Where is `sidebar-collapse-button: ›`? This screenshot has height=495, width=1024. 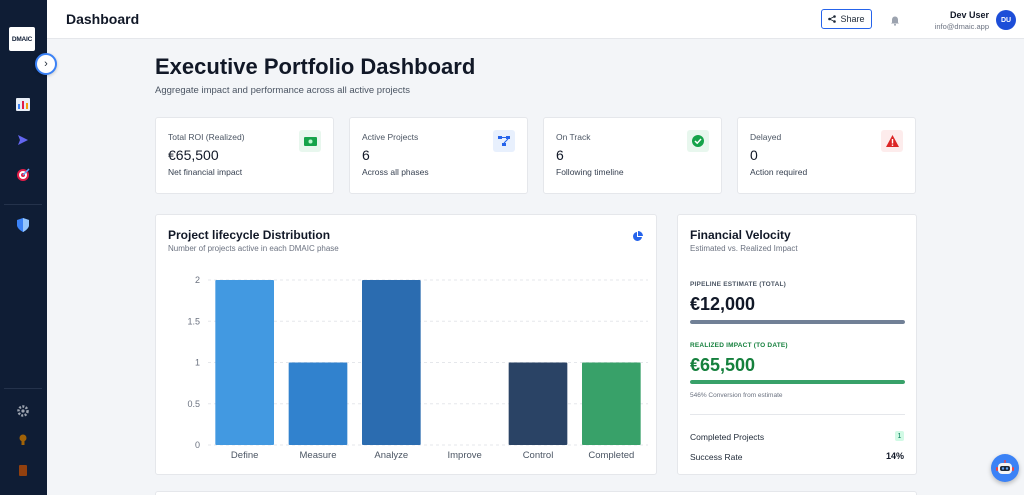 sidebar-collapse-button: › is located at coordinates (46, 64).